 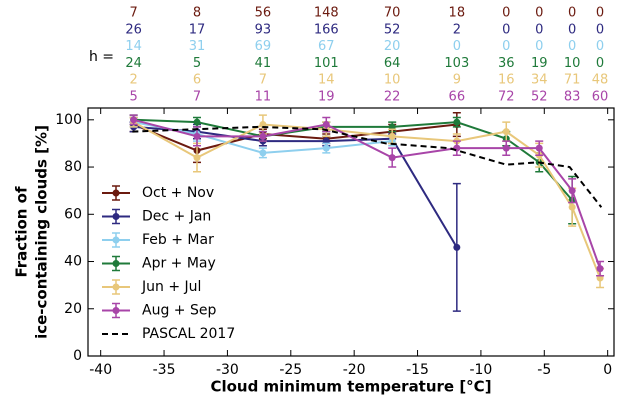 What do you see at coordinates (179, 264) in the screenshot?
I see `legend-label: Apr + May` at bounding box center [179, 264].